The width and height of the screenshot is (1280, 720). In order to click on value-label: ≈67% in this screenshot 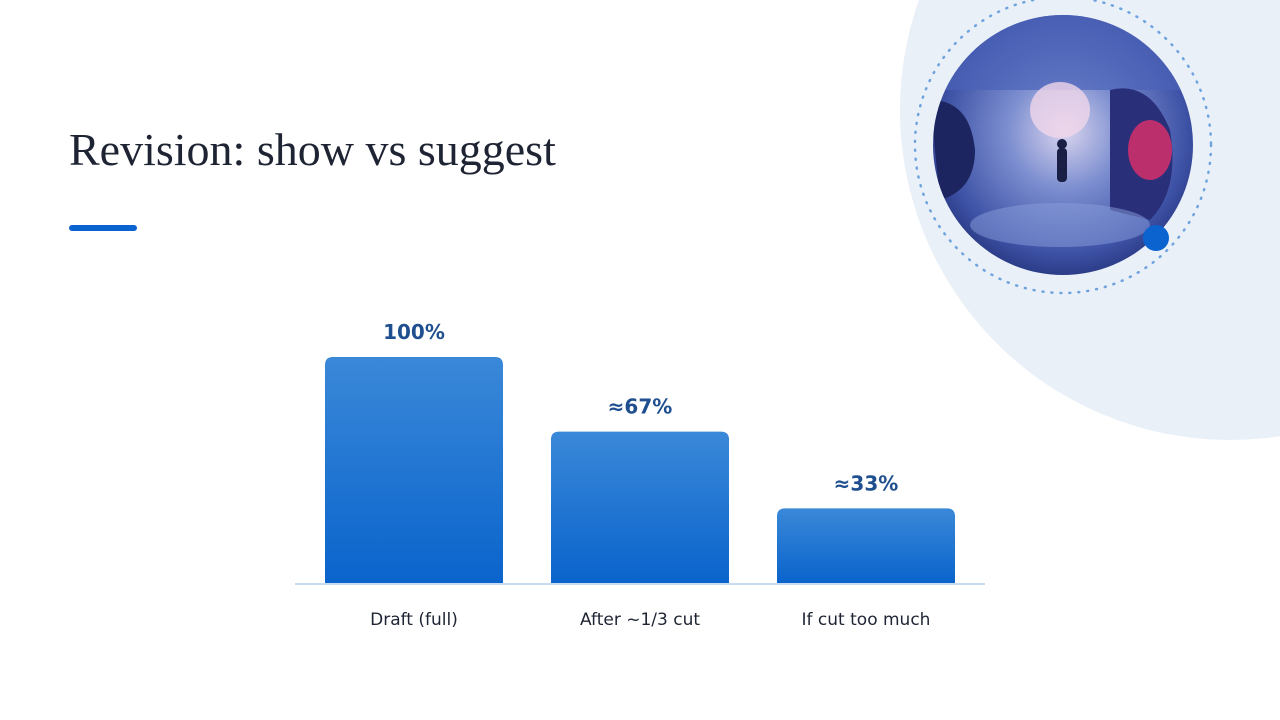, I will do `click(640, 407)`.